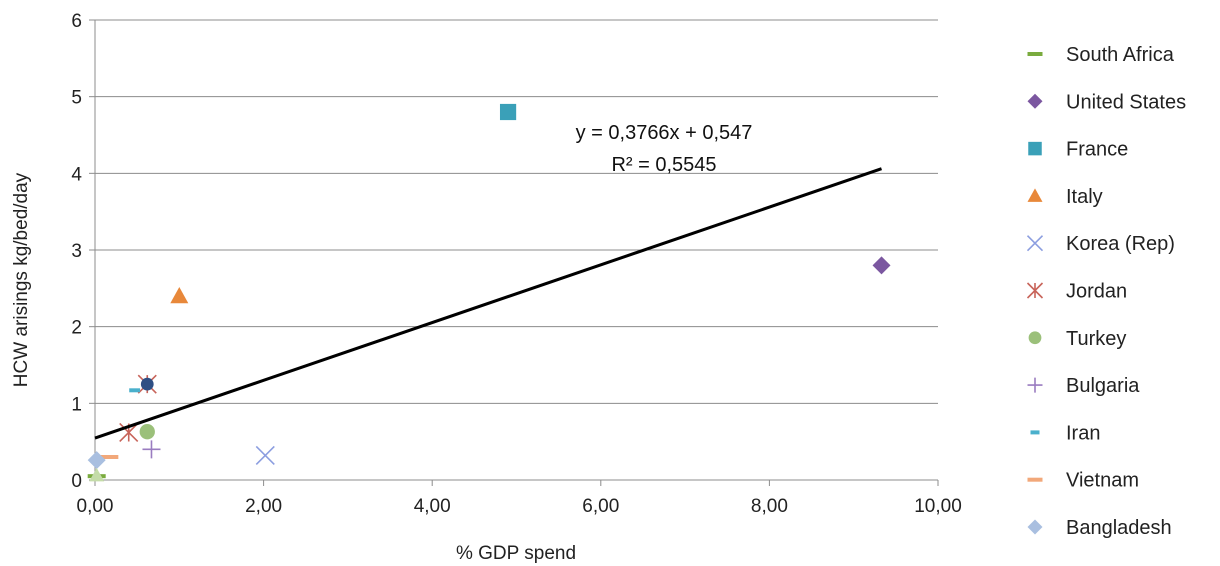 This screenshot has height=566, width=1220. I want to click on legend-item: Vietnam, so click(1083, 481).